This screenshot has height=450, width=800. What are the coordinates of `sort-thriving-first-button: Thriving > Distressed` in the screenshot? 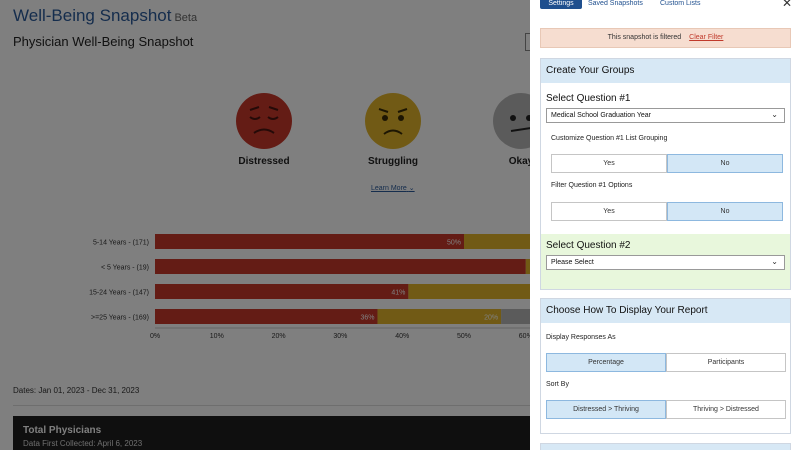 It's located at (726, 409).